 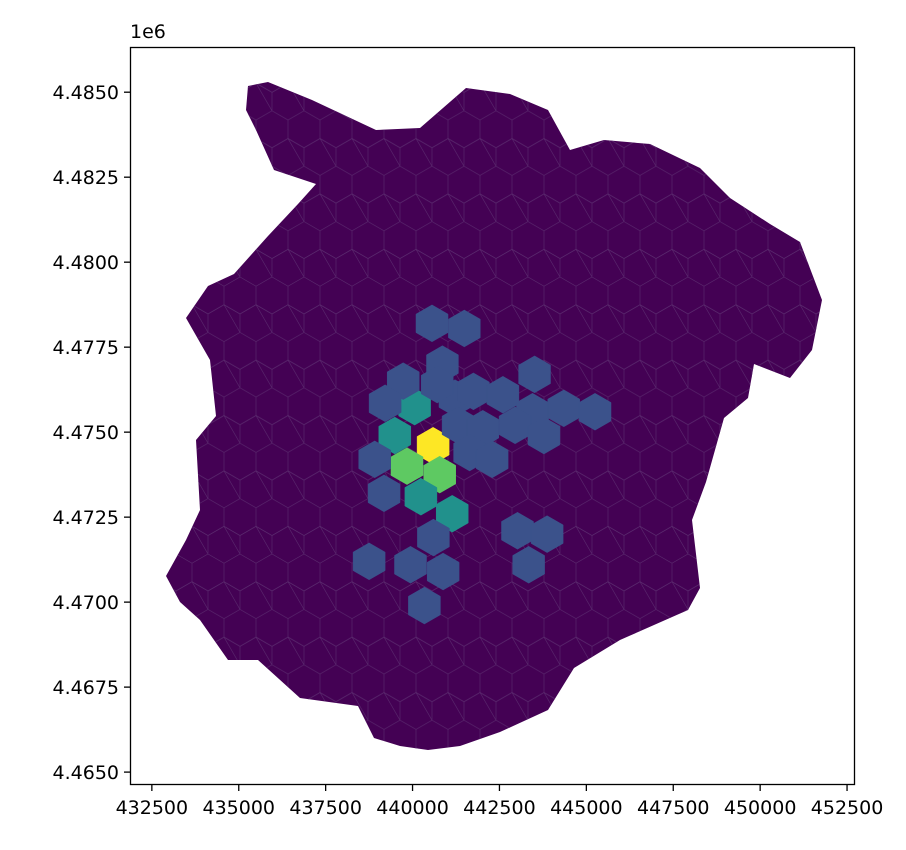 What do you see at coordinates (238, 808) in the screenshot?
I see `x-tick-label: 435000` at bounding box center [238, 808].